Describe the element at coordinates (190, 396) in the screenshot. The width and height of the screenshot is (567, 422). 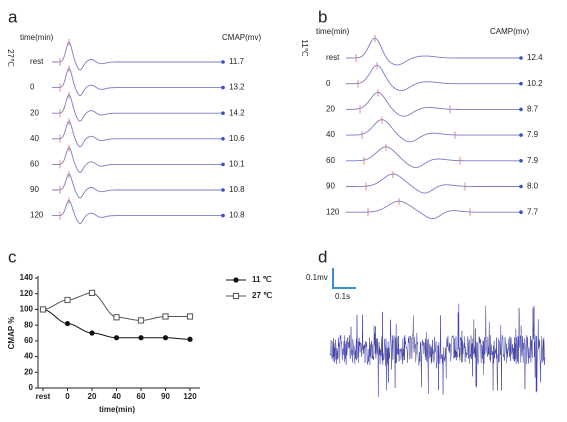
I see `x-tick-label: 120` at that location.